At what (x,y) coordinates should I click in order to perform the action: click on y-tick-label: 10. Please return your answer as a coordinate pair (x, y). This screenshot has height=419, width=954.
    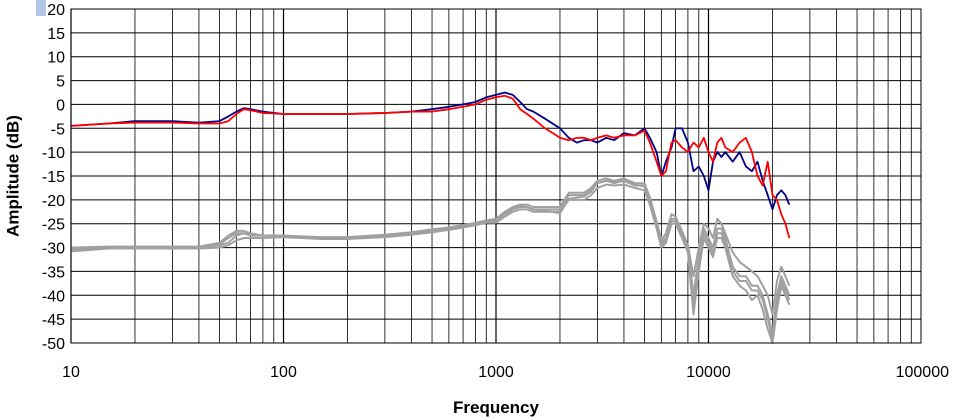
    Looking at the image, I should click on (56, 58).